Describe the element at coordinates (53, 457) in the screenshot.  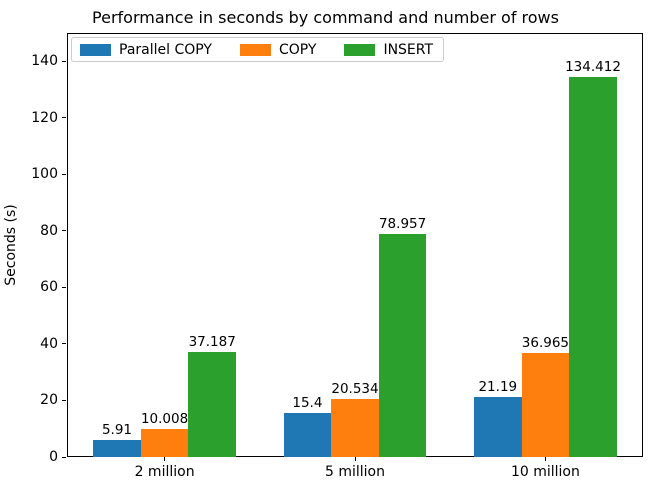
I see `y-tick-label: 0` at that location.